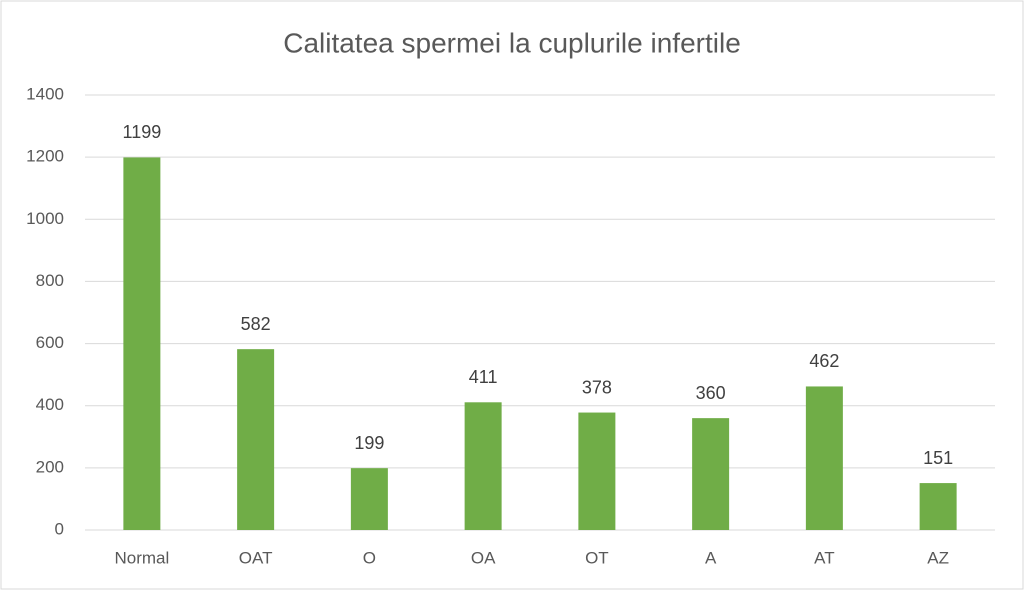 The image size is (1024, 590). Describe the element at coordinates (824, 557) in the screenshot. I see `x-tick-label: AT` at that location.